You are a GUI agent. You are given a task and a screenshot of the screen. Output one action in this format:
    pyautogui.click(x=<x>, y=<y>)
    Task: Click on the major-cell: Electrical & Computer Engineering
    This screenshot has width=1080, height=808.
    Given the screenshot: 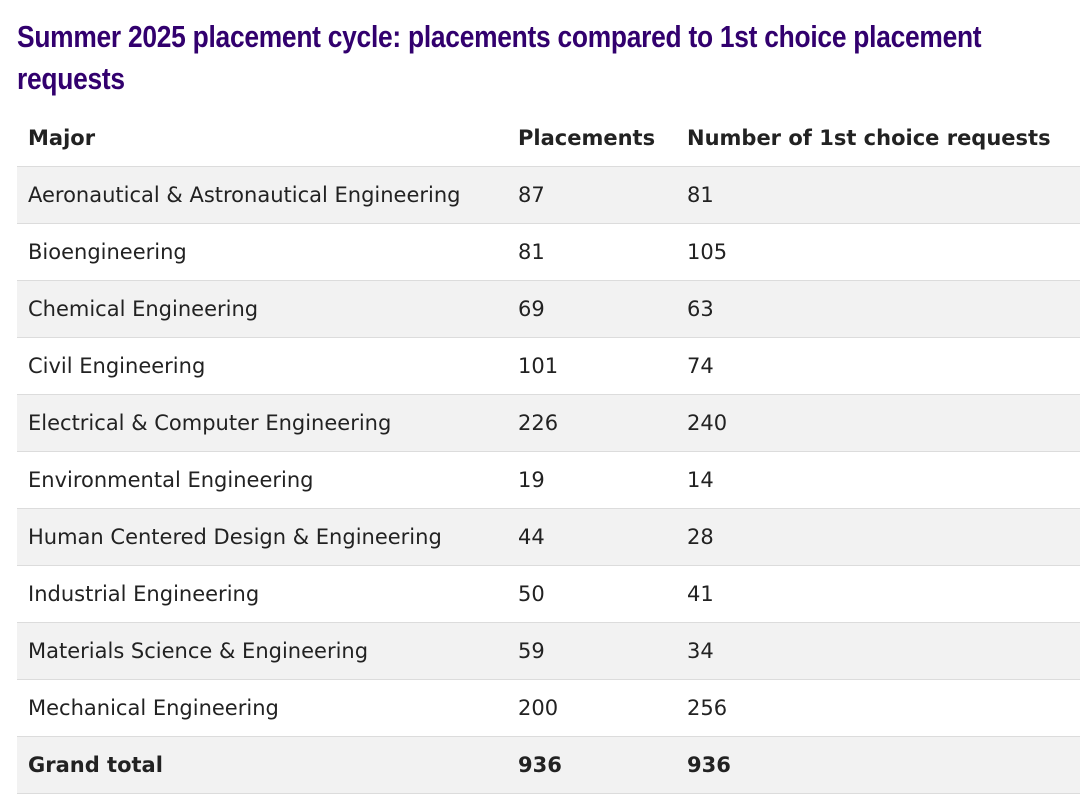 What is the action you would take?
    pyautogui.click(x=262, y=423)
    